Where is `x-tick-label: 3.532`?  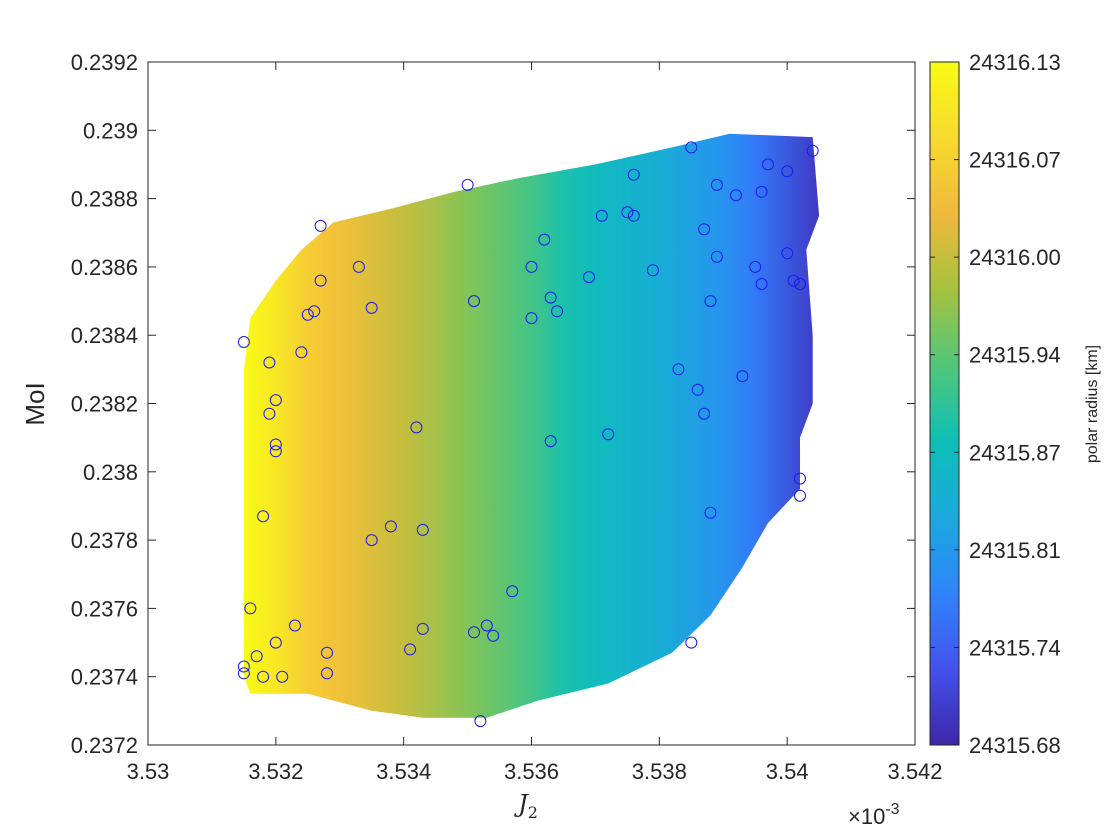 x-tick-label: 3.532 is located at coordinates (275, 771).